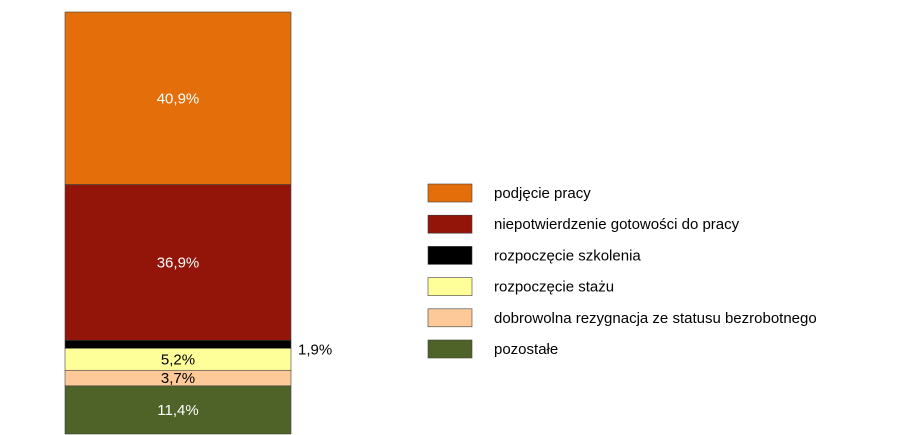 This screenshot has height=435, width=899. I want to click on value-label: 5,2%, so click(178, 359).